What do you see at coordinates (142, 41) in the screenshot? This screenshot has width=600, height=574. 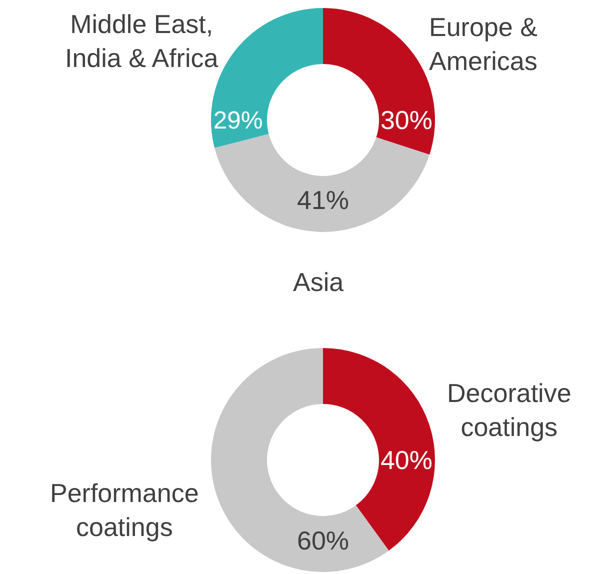 I see `slice-label: Middle East, India & Africa` at bounding box center [142, 41].